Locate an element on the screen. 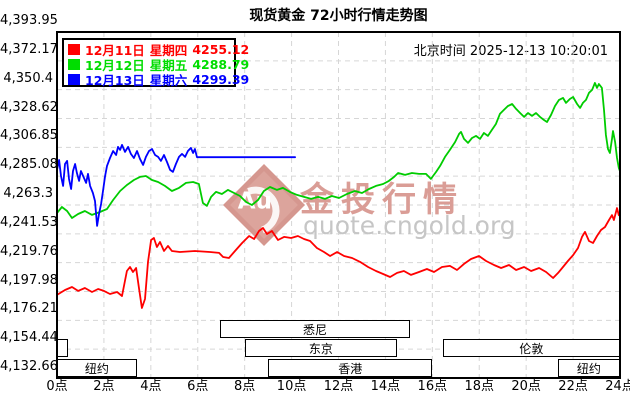 This screenshot has width=630, height=400. legend-item-price: 4255.12 is located at coordinates (221, 49).